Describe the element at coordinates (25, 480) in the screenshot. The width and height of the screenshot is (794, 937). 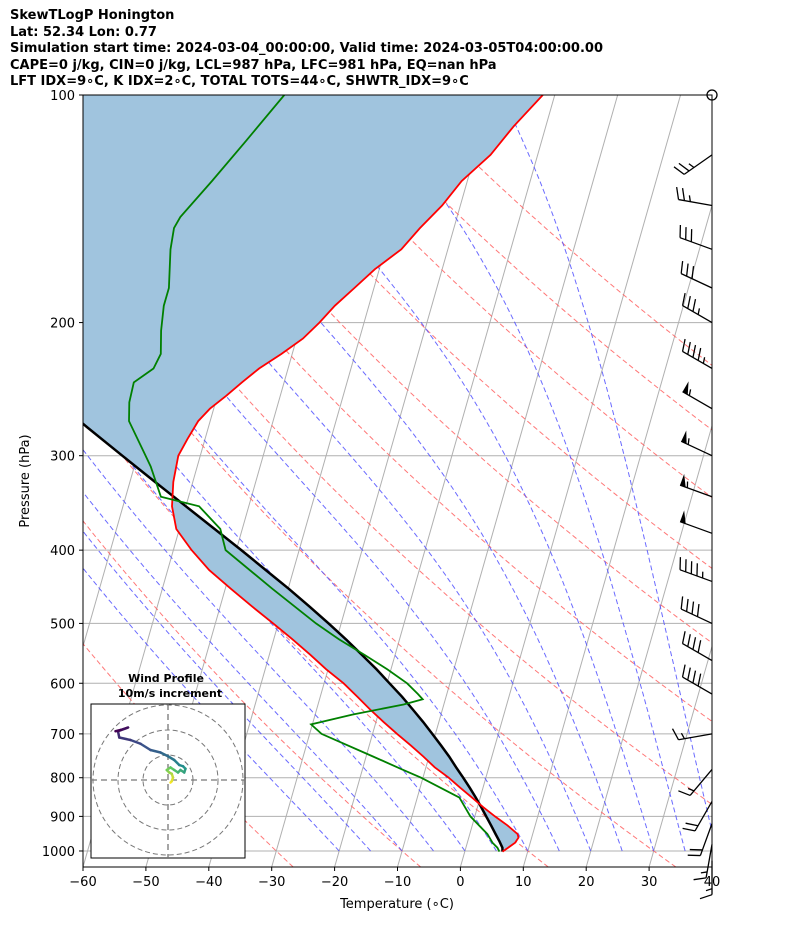
I see `y-axis-label: Pressure (hPa)` at that location.